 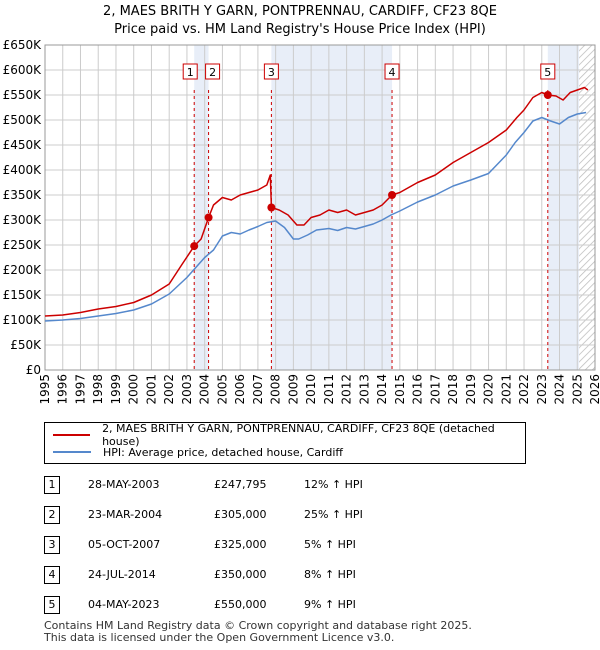 What do you see at coordinates (205, 389) in the screenshot?
I see `x-tick-label: 2004` at bounding box center [205, 389].